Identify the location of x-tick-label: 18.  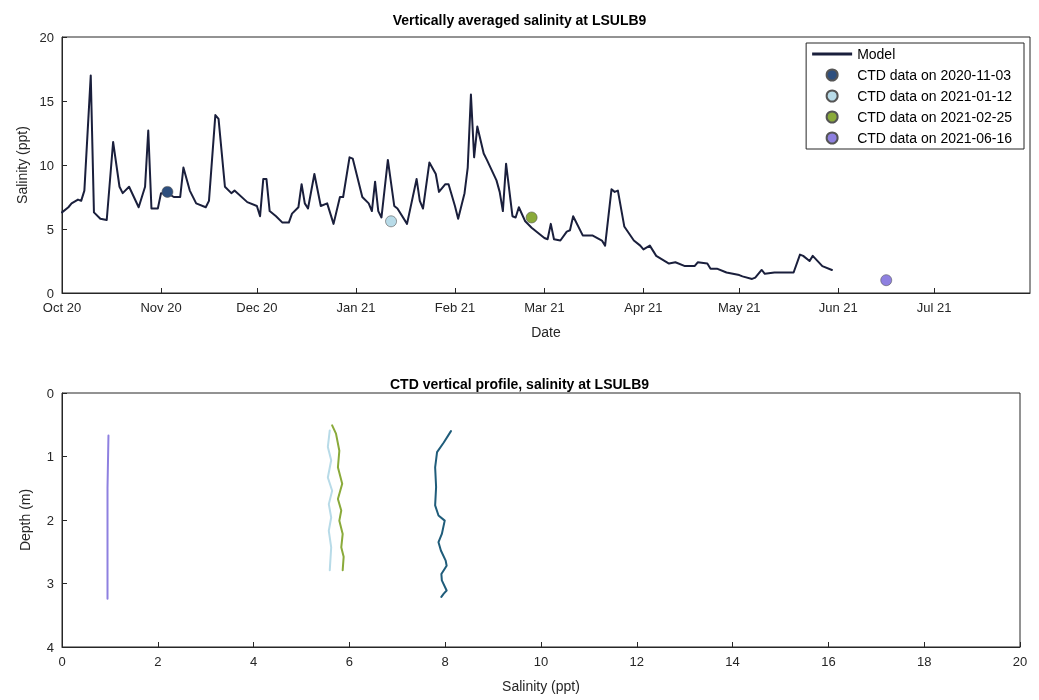
(924, 661).